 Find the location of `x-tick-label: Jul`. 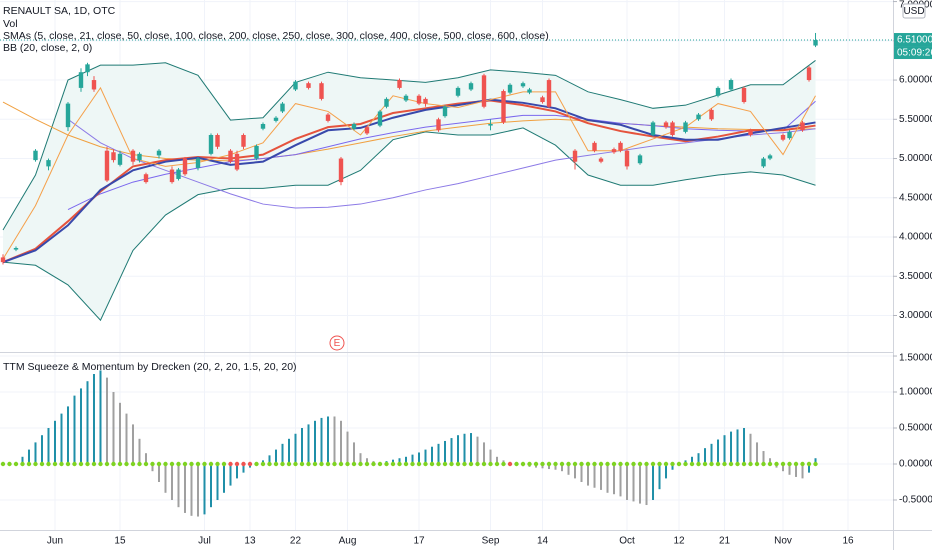

x-tick-label: Jul is located at coordinates (204, 541).